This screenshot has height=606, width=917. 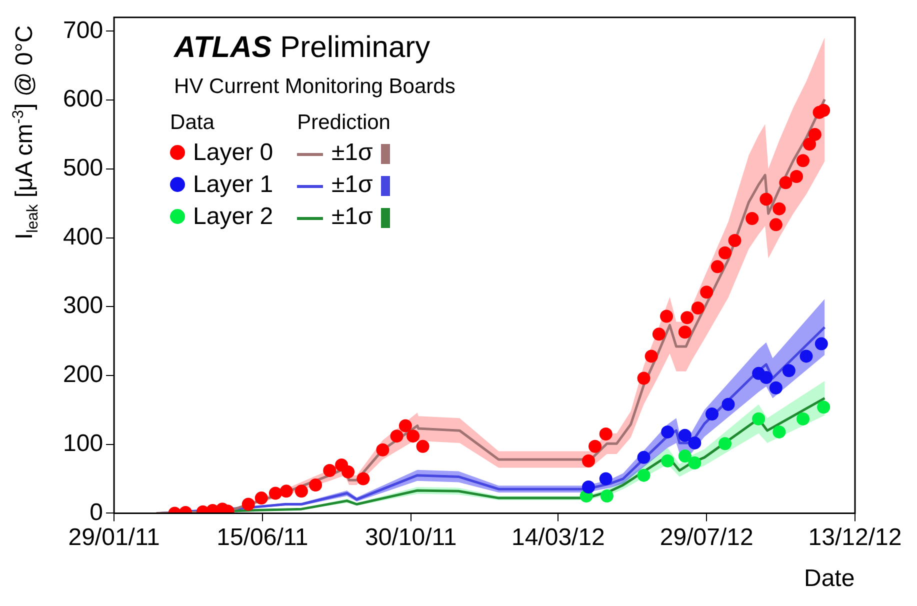 I want to click on x-tick-label: 14/03/12, so click(x=558, y=538).